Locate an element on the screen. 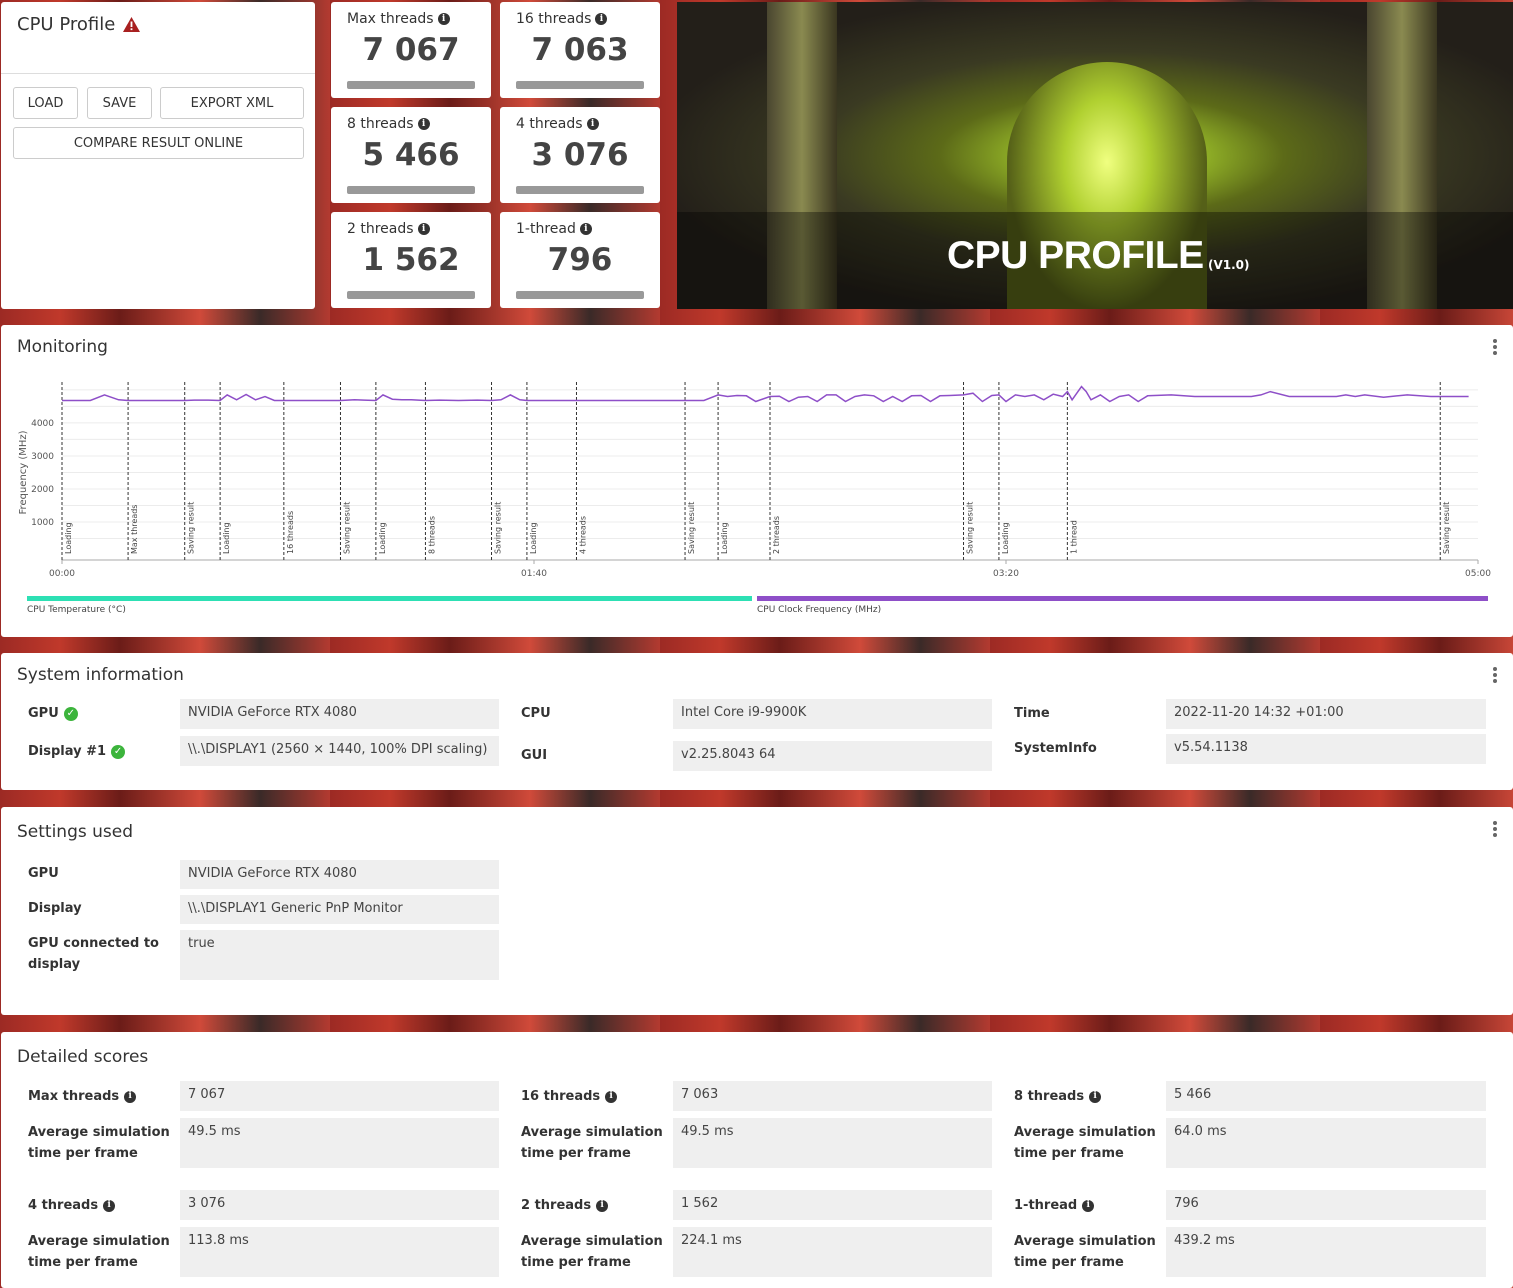  sys-time-key: Time is located at coordinates (1032, 713).